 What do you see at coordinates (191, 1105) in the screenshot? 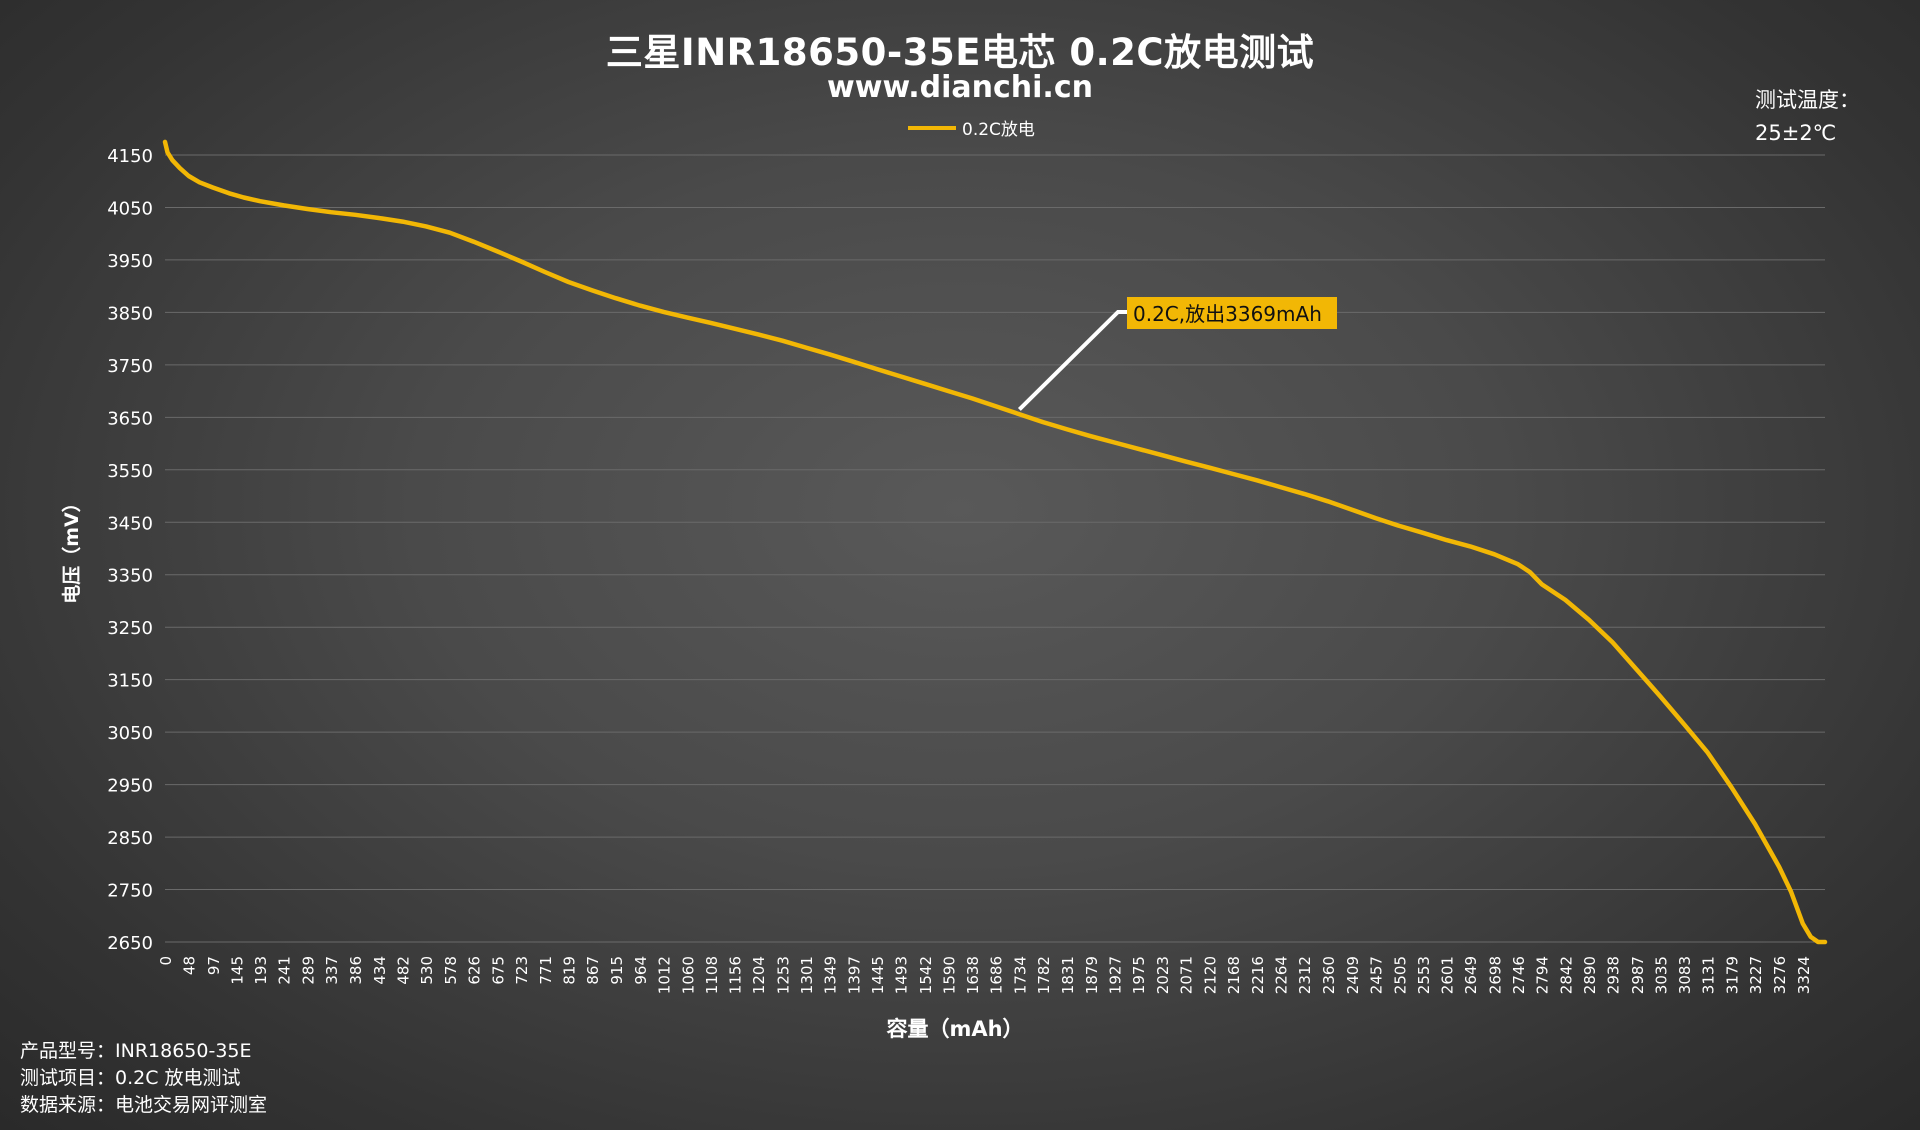
I see `footer-source-value: 电池交易网评测室` at bounding box center [191, 1105].